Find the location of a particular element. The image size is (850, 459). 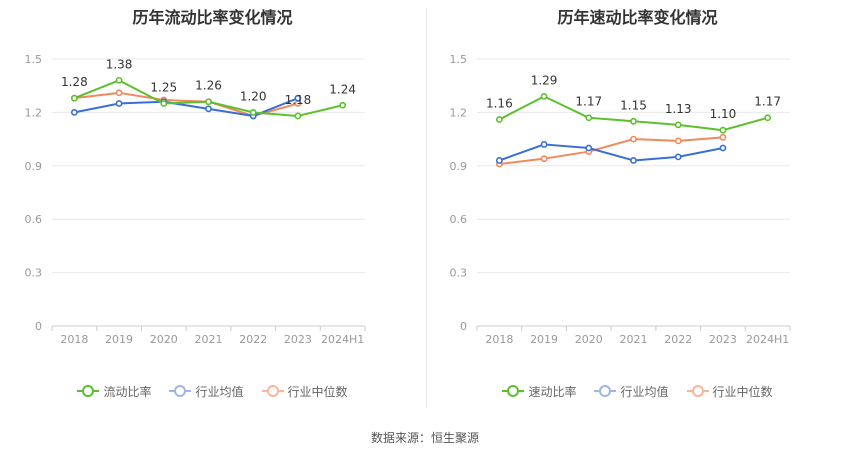

legend: 流动比率 行业均值 行业中位数 is located at coordinates (212, 391).